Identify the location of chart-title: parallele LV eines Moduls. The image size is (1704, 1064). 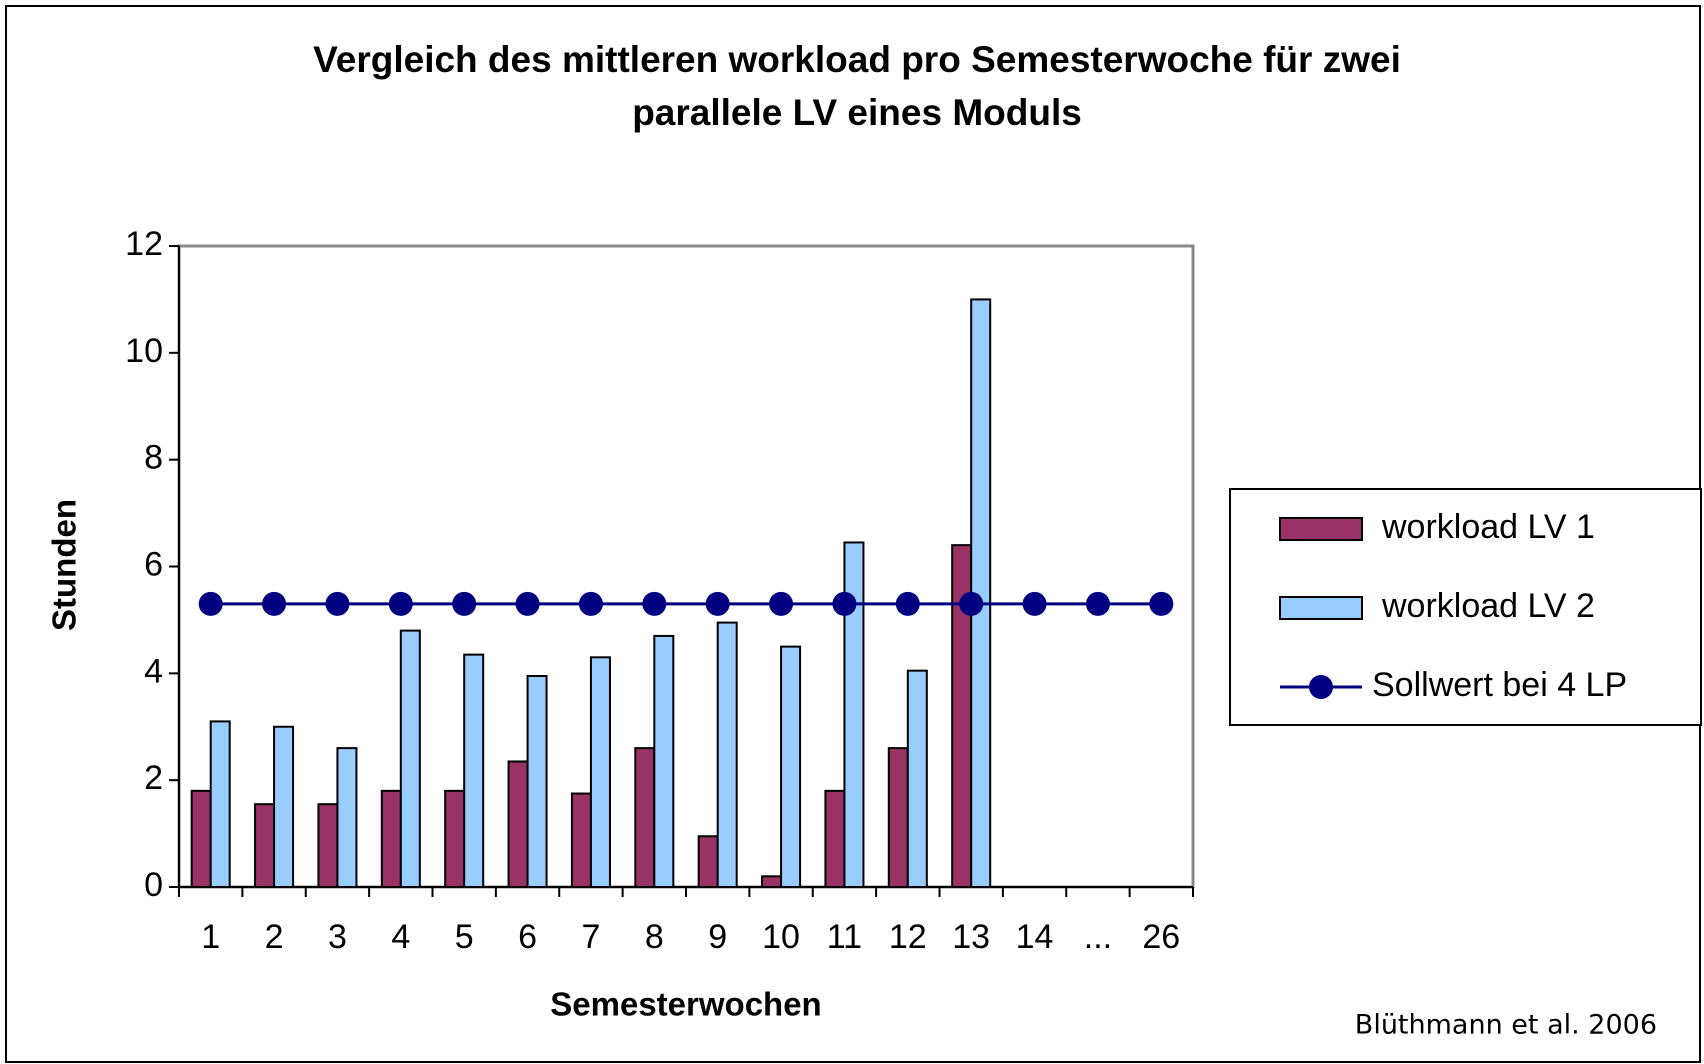
(857, 112).